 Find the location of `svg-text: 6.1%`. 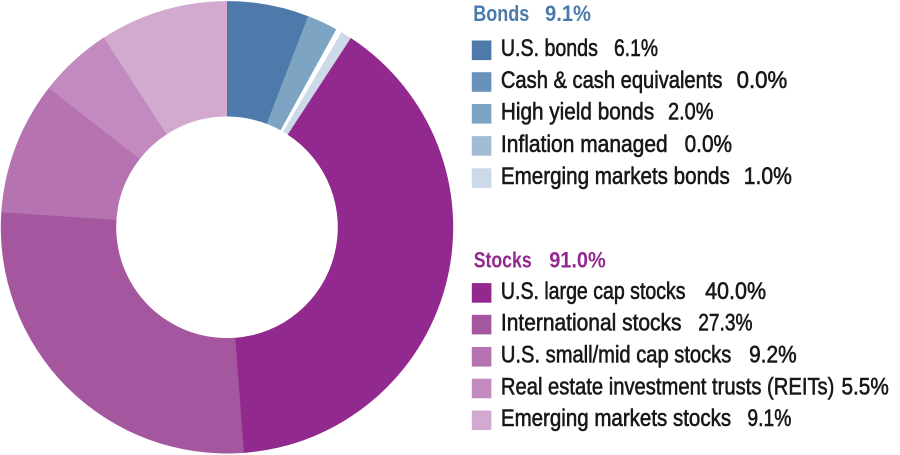

svg-text: 6.1% is located at coordinates (636, 48).